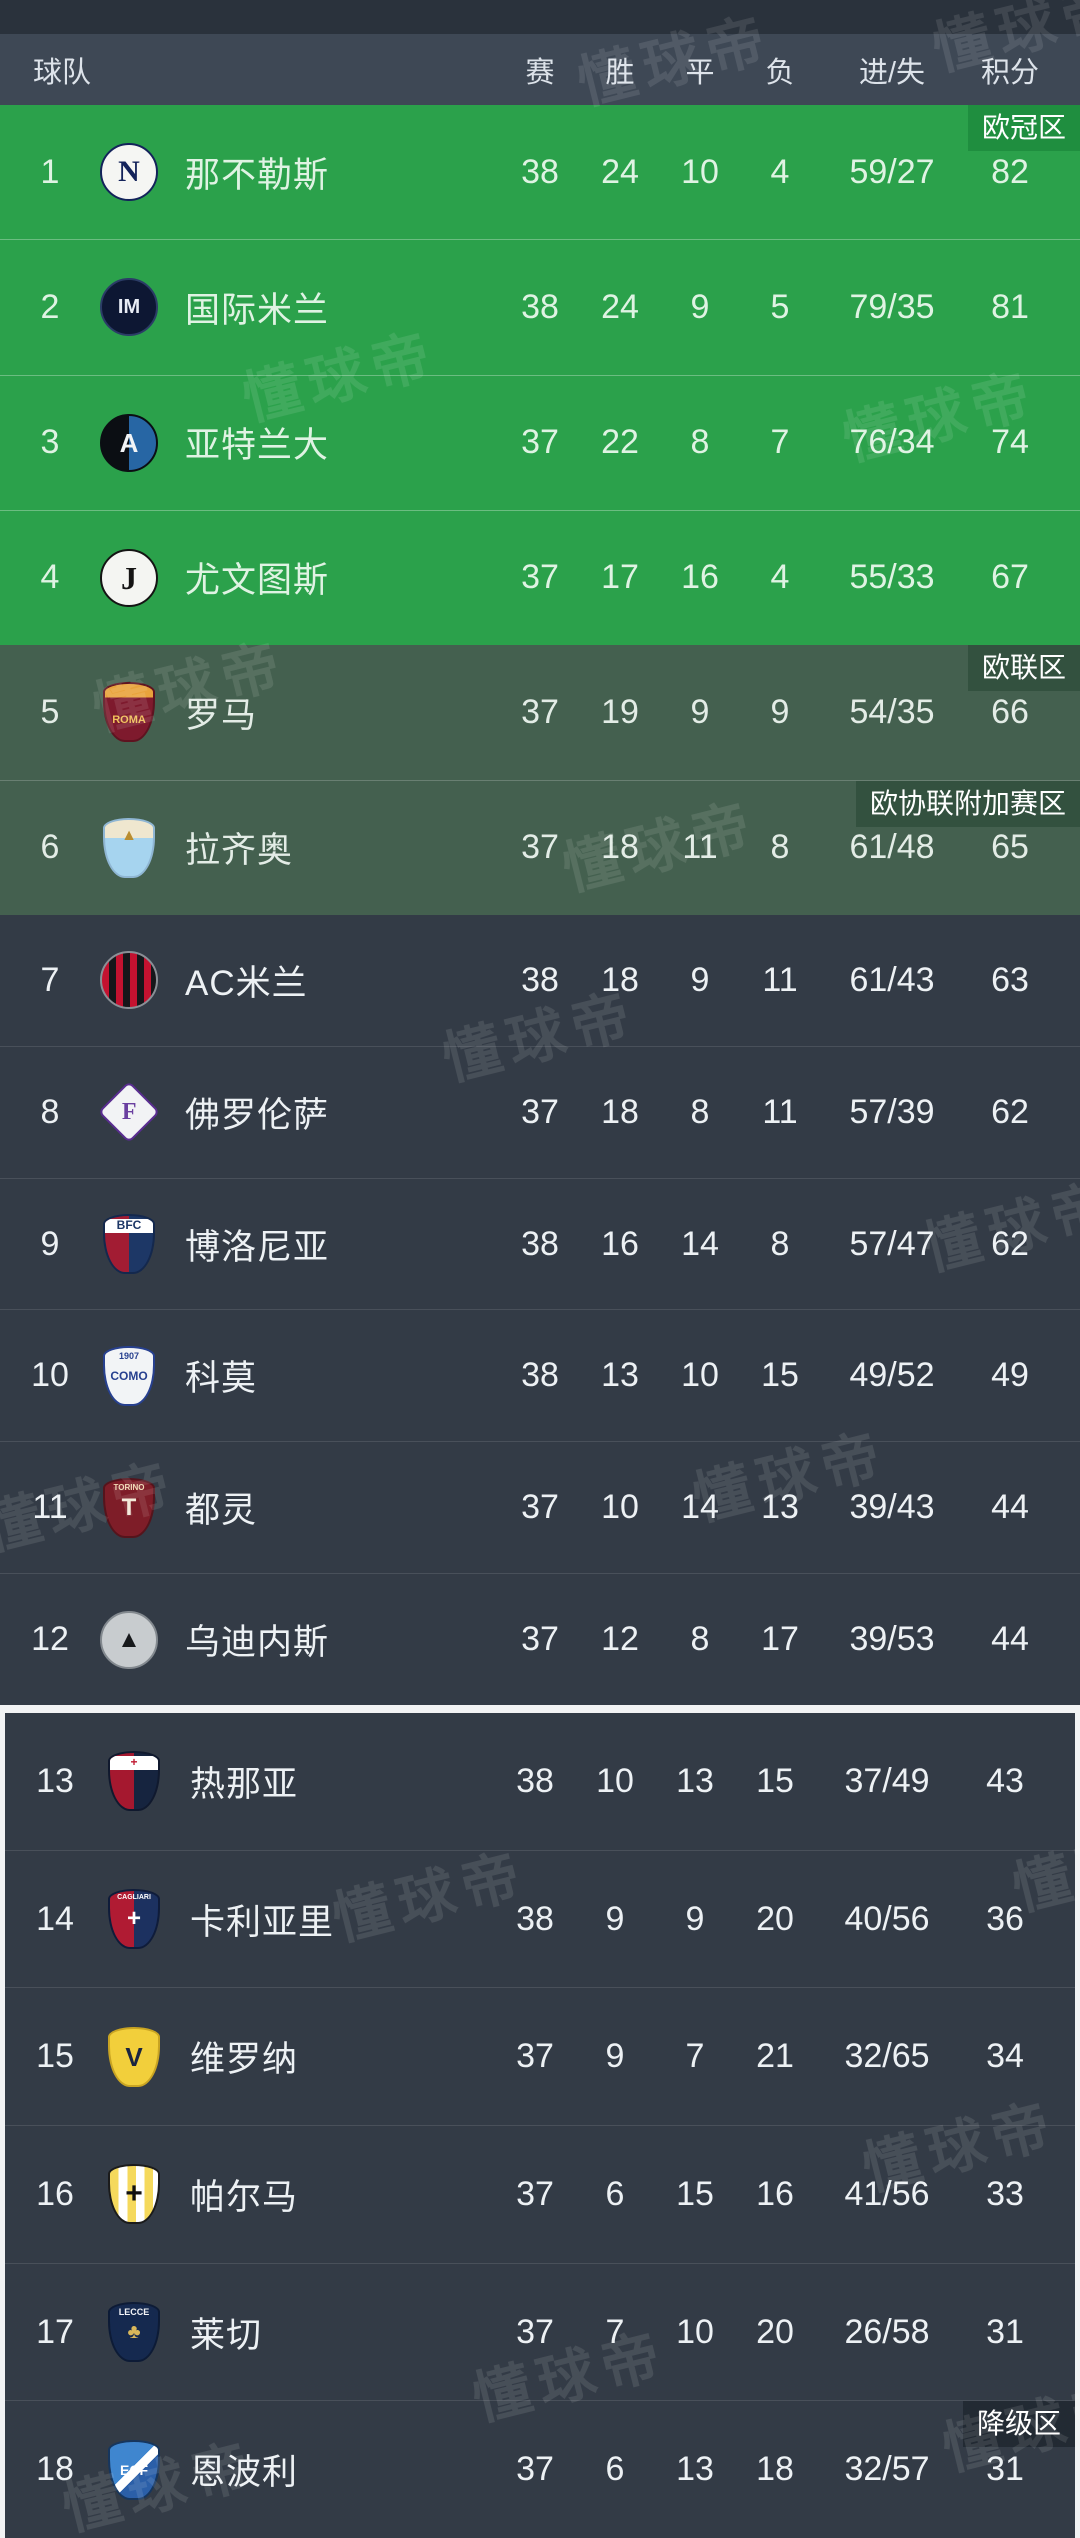 This screenshot has height=2538, width=1080. What do you see at coordinates (892, 979) in the screenshot?
I see `stat-goals: 61/43` at bounding box center [892, 979].